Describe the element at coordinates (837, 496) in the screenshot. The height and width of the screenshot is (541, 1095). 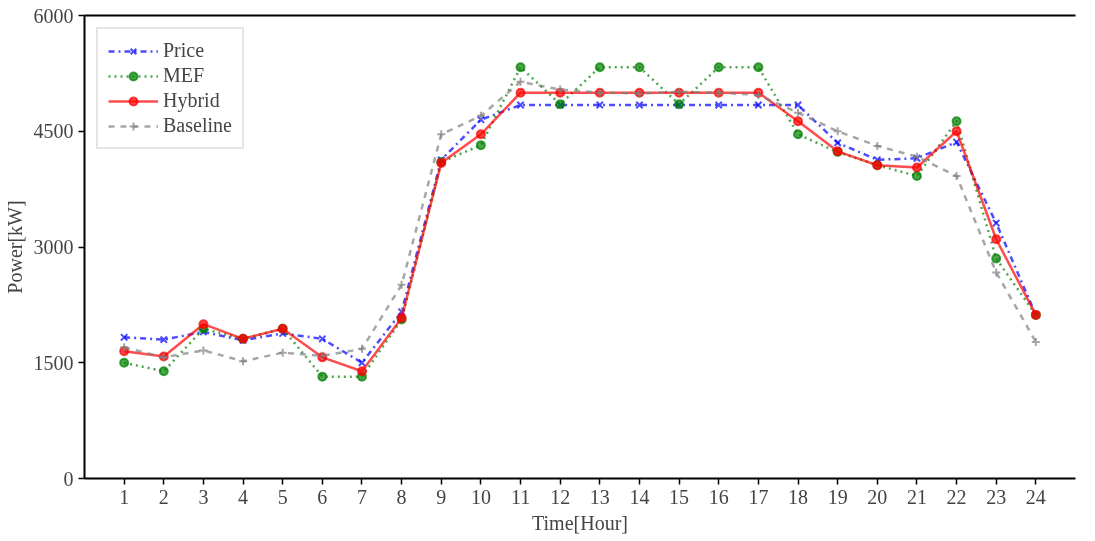
I see `x-tick-label: 19` at that location.